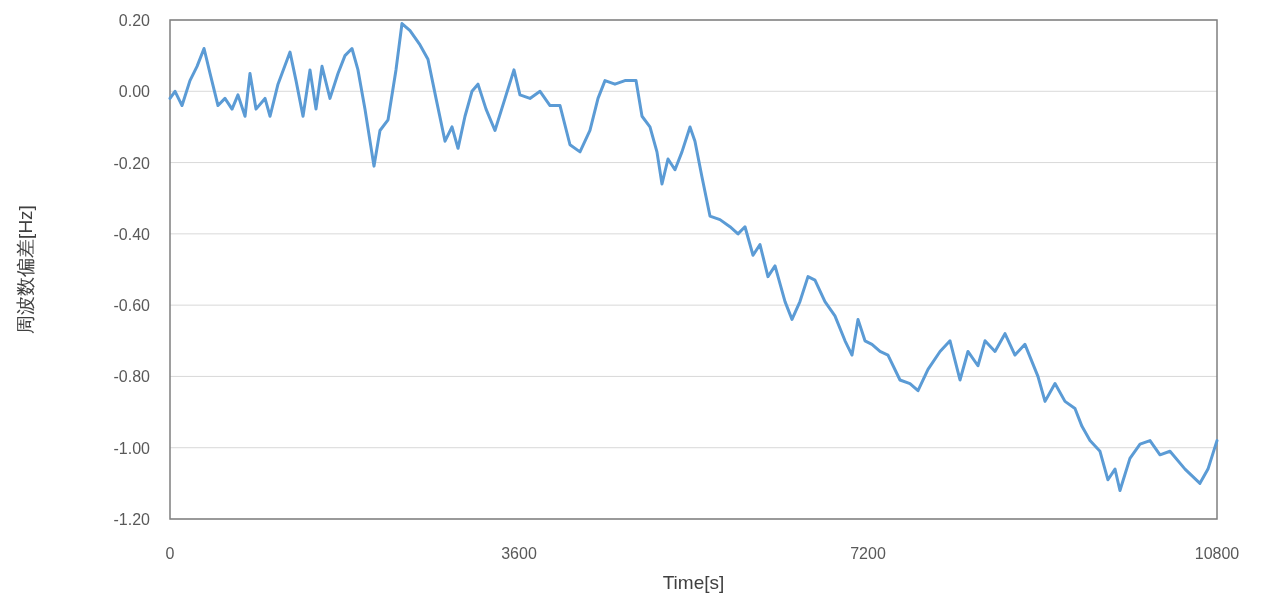 This screenshot has width=1263, height=599. What do you see at coordinates (519, 553) in the screenshot?
I see `x-tick-label: 3600` at bounding box center [519, 553].